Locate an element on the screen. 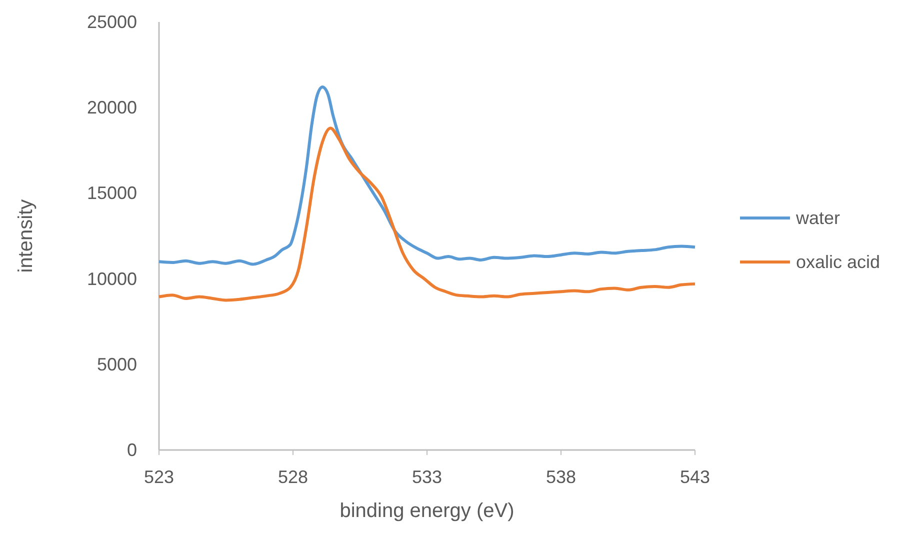 Image resolution: width=903 pixels, height=533 pixels. y-tick-label: 15000 is located at coordinates (111, 193).